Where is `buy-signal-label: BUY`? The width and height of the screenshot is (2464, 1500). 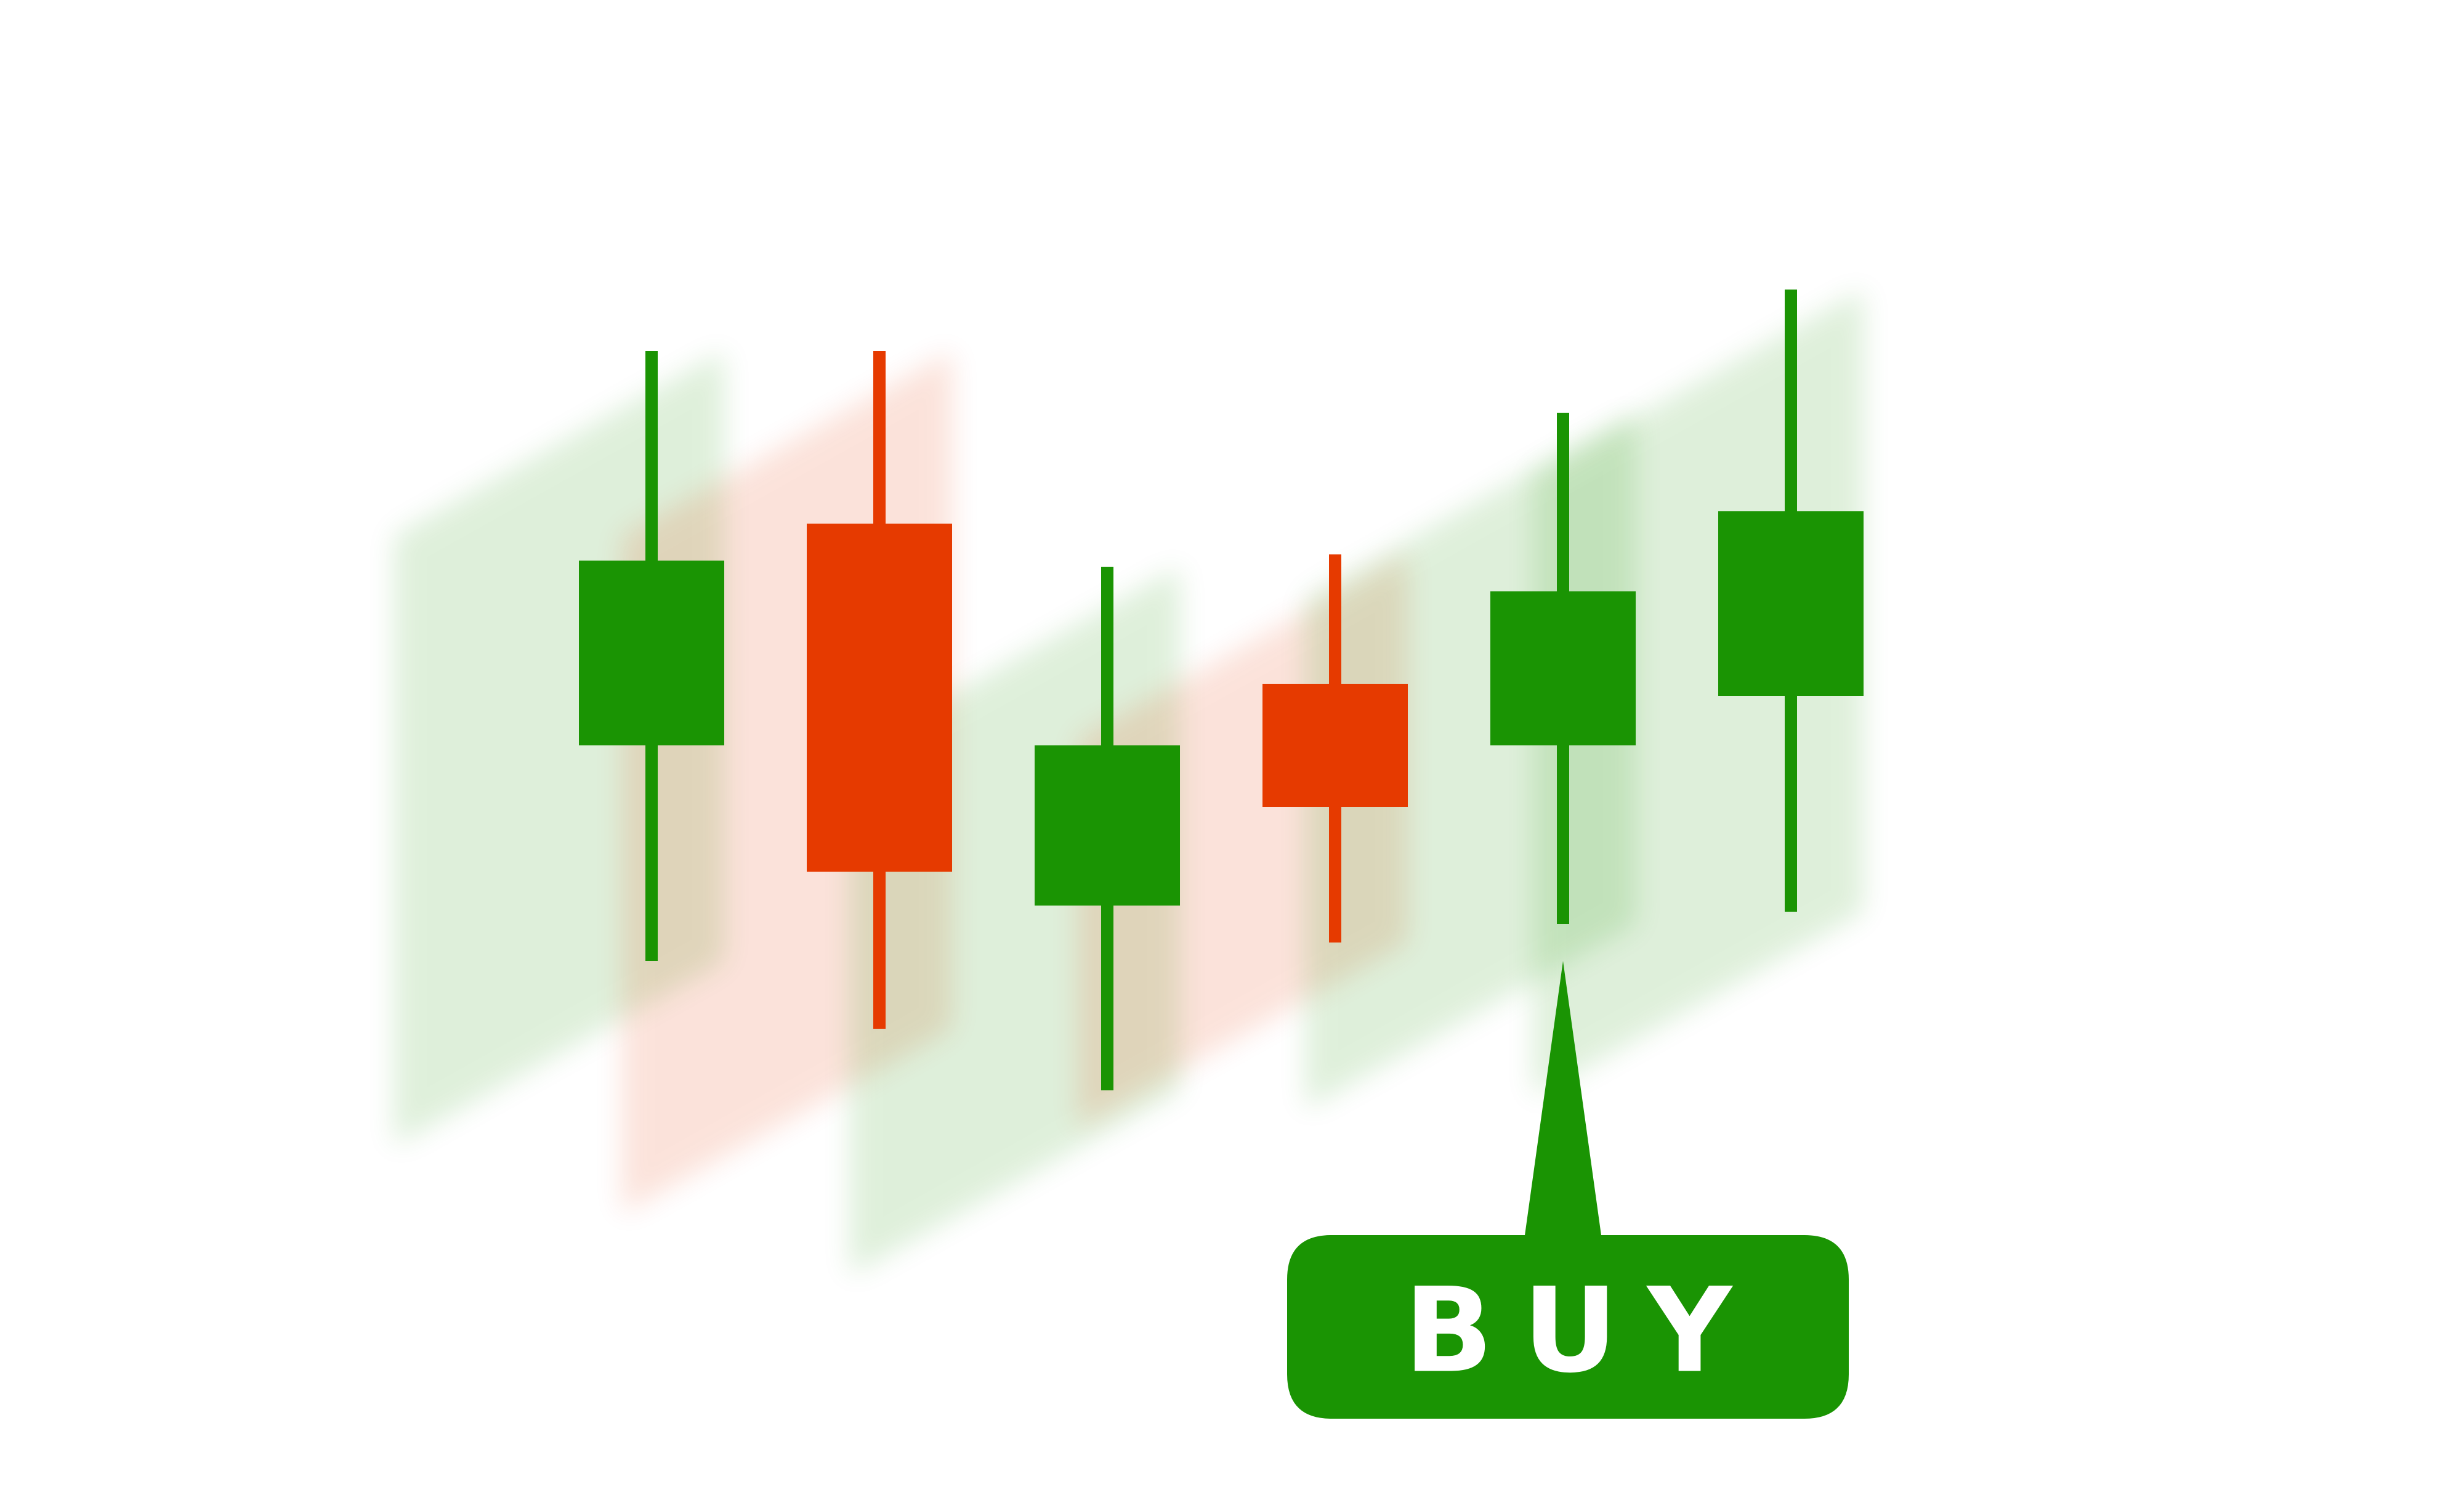
buy-signal-label: BUY is located at coordinates (1583, 1331).